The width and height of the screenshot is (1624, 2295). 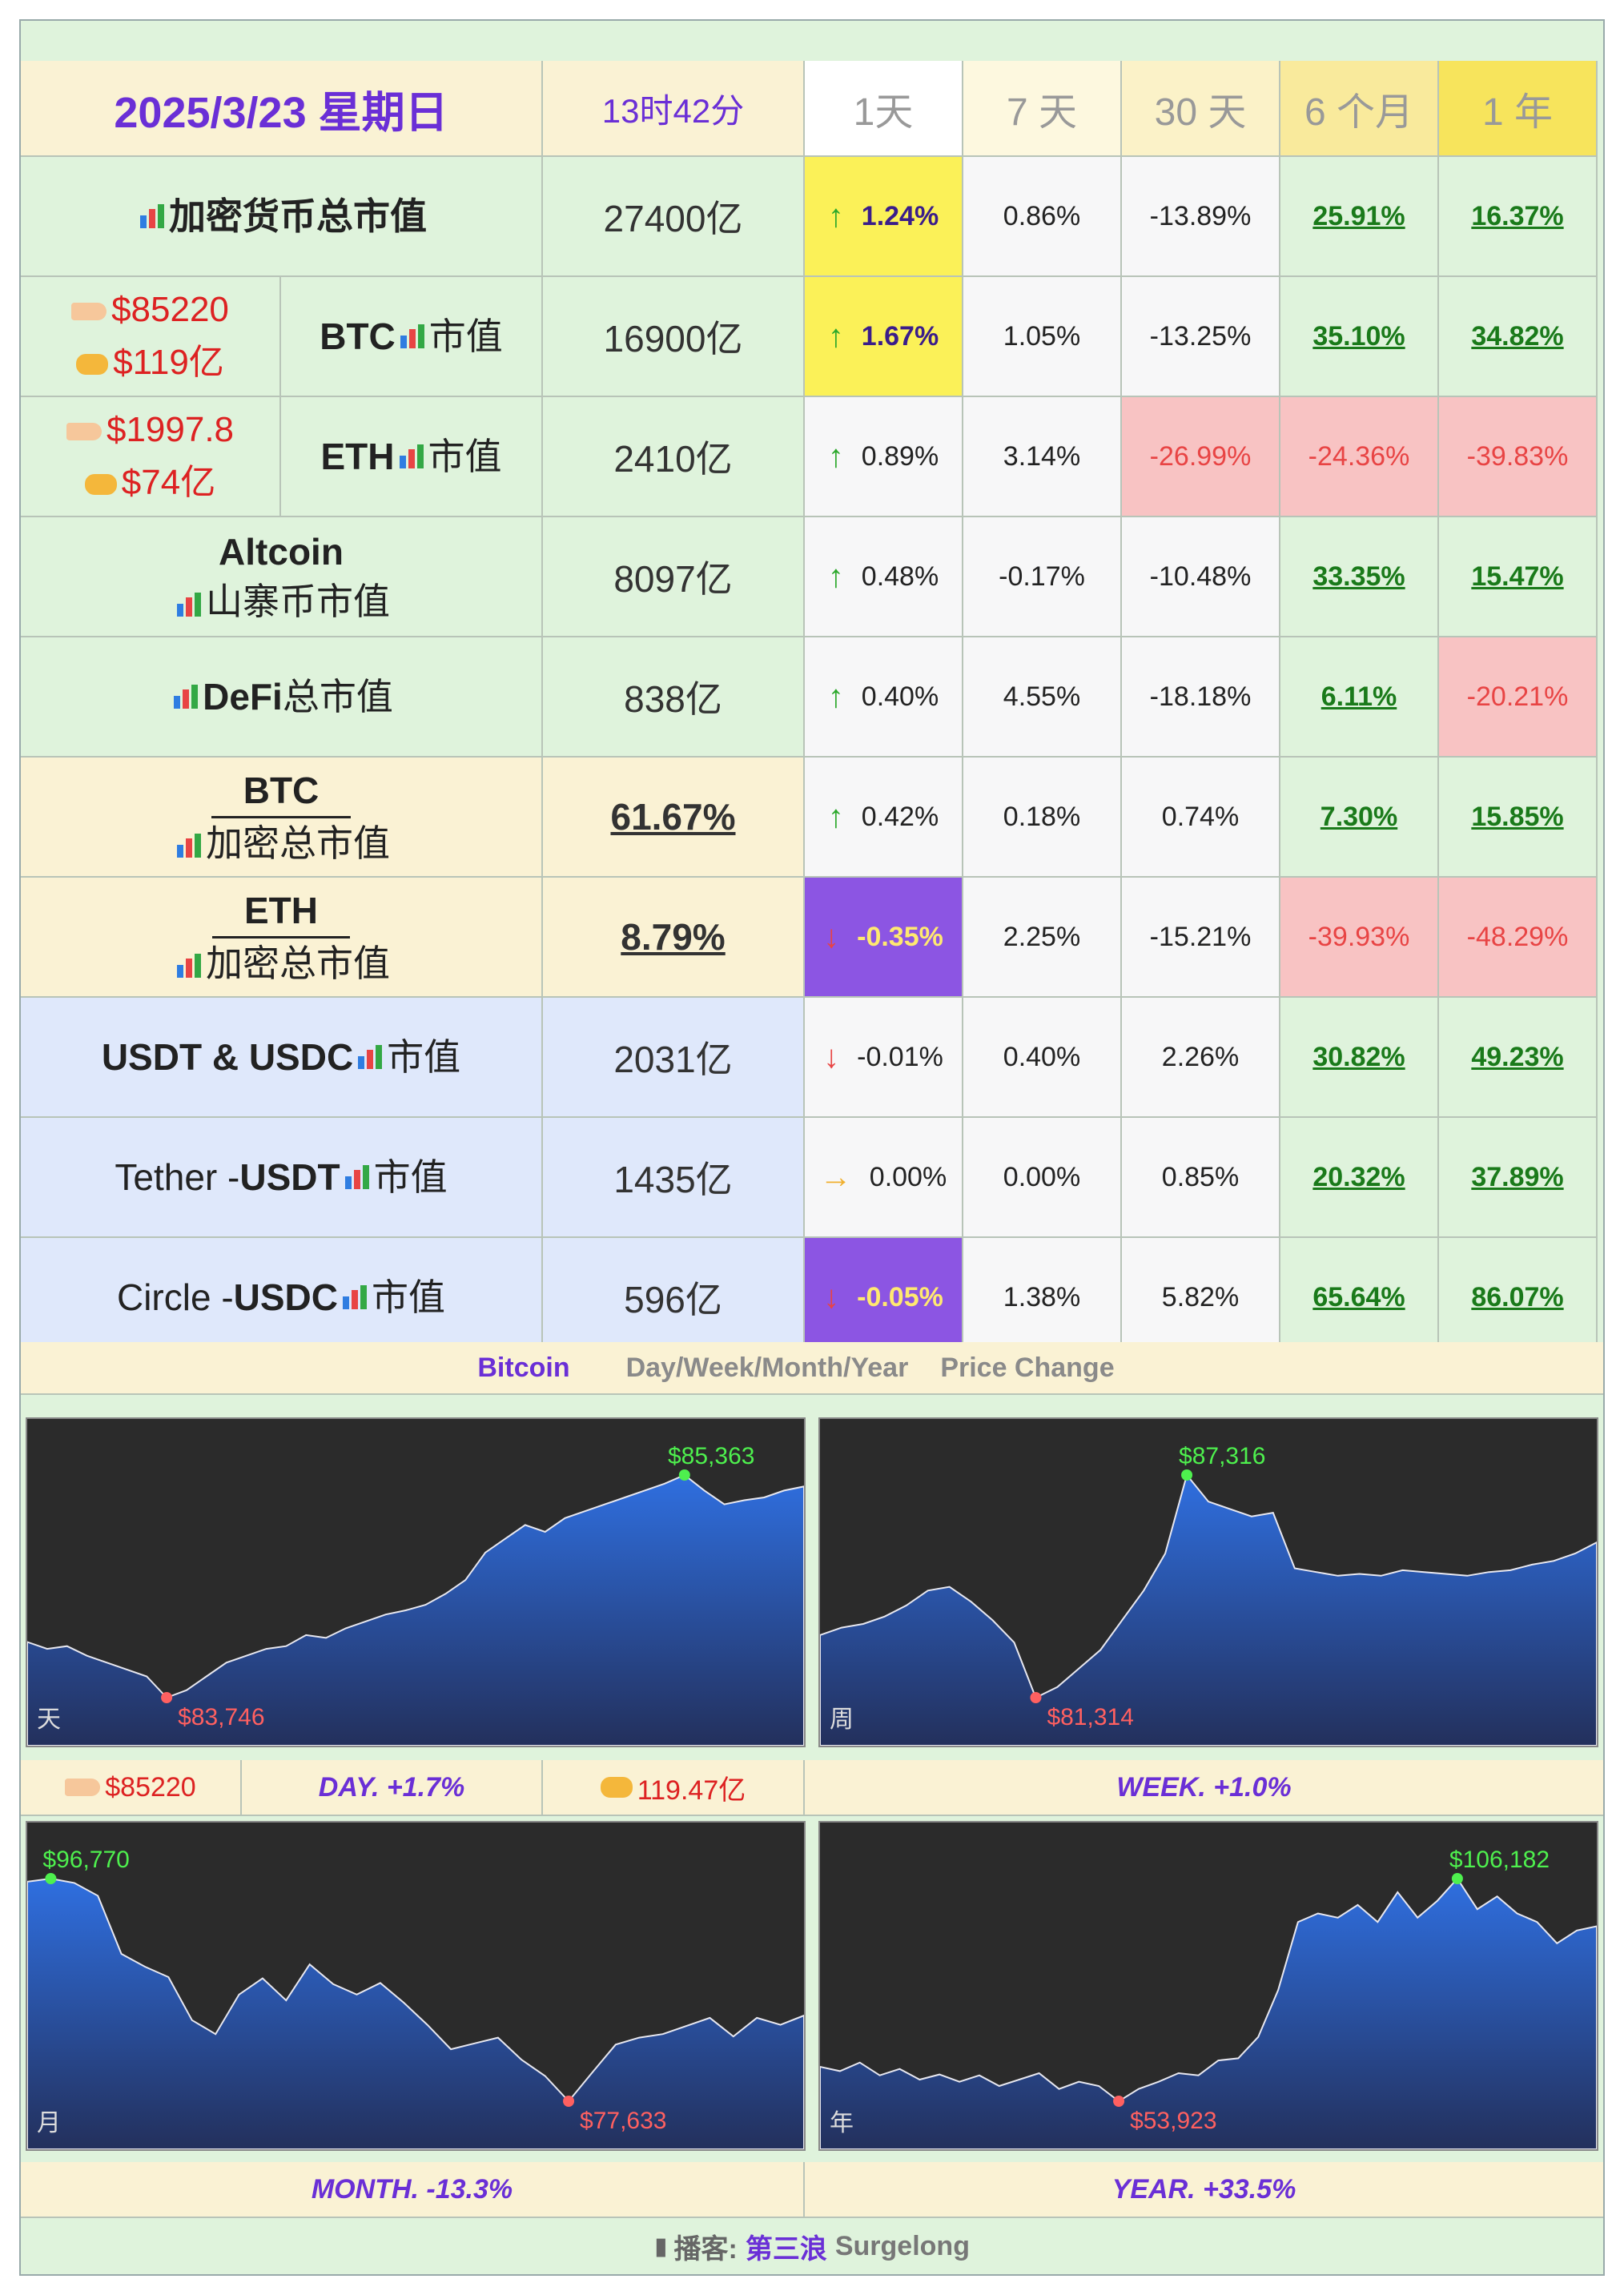 I want to click on usdt-1y: 37.89%, so click(x=1518, y=1178).